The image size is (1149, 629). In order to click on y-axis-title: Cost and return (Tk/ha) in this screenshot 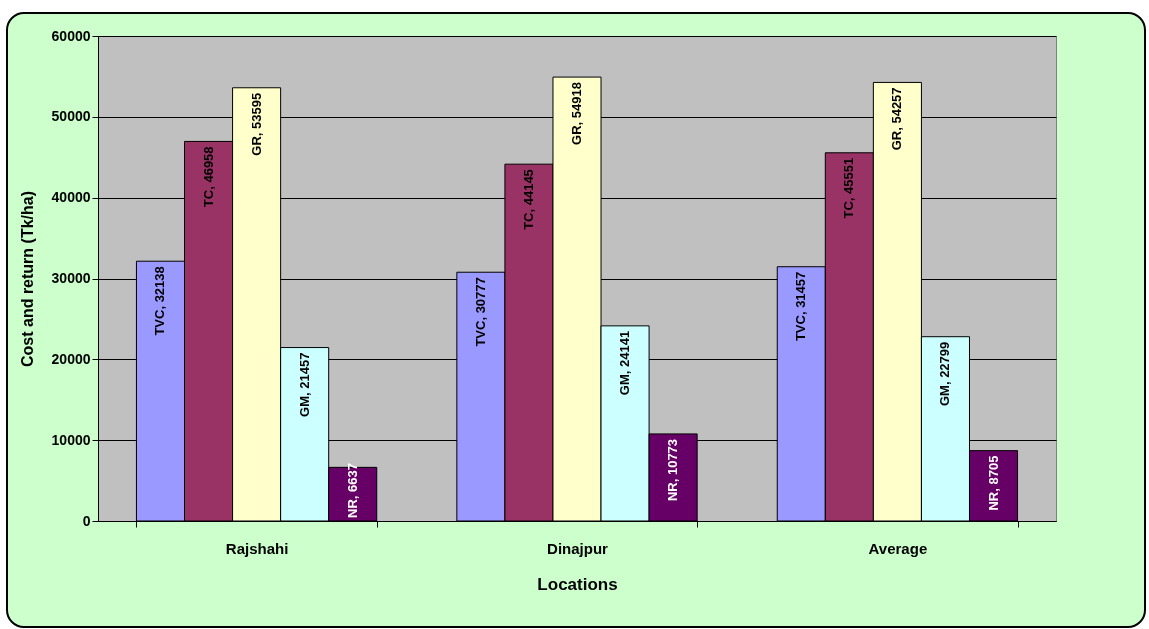, I will do `click(27, 279)`.